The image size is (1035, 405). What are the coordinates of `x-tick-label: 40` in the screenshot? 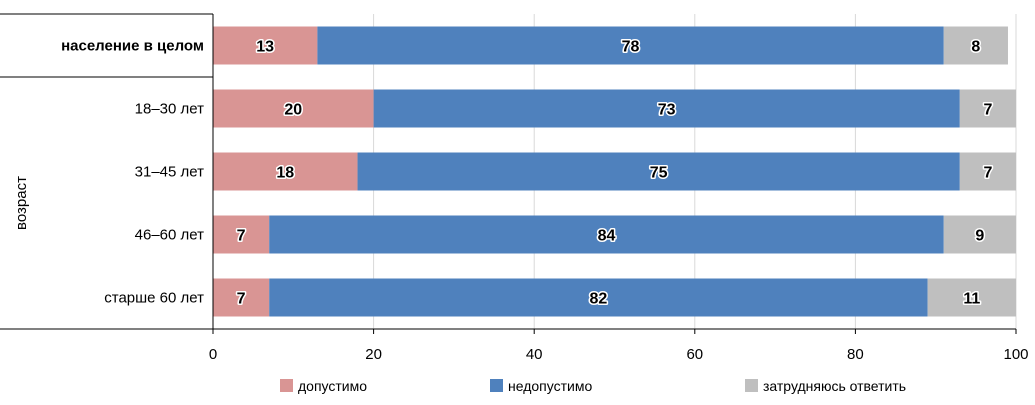 It's located at (534, 354).